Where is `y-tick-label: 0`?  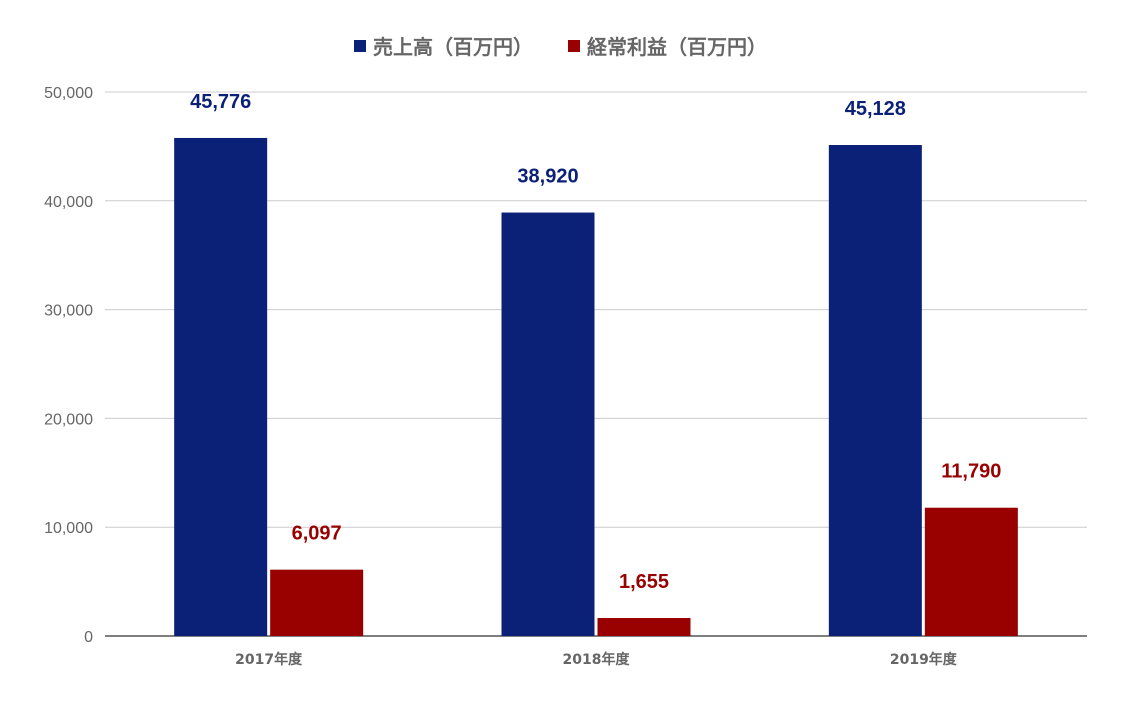
y-tick-label: 0 is located at coordinates (88, 637).